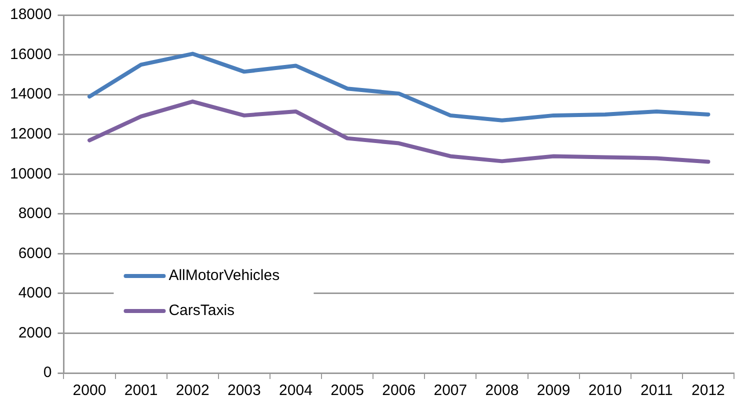  What do you see at coordinates (656, 391) in the screenshot?
I see `x-tick-label: 2011` at bounding box center [656, 391].